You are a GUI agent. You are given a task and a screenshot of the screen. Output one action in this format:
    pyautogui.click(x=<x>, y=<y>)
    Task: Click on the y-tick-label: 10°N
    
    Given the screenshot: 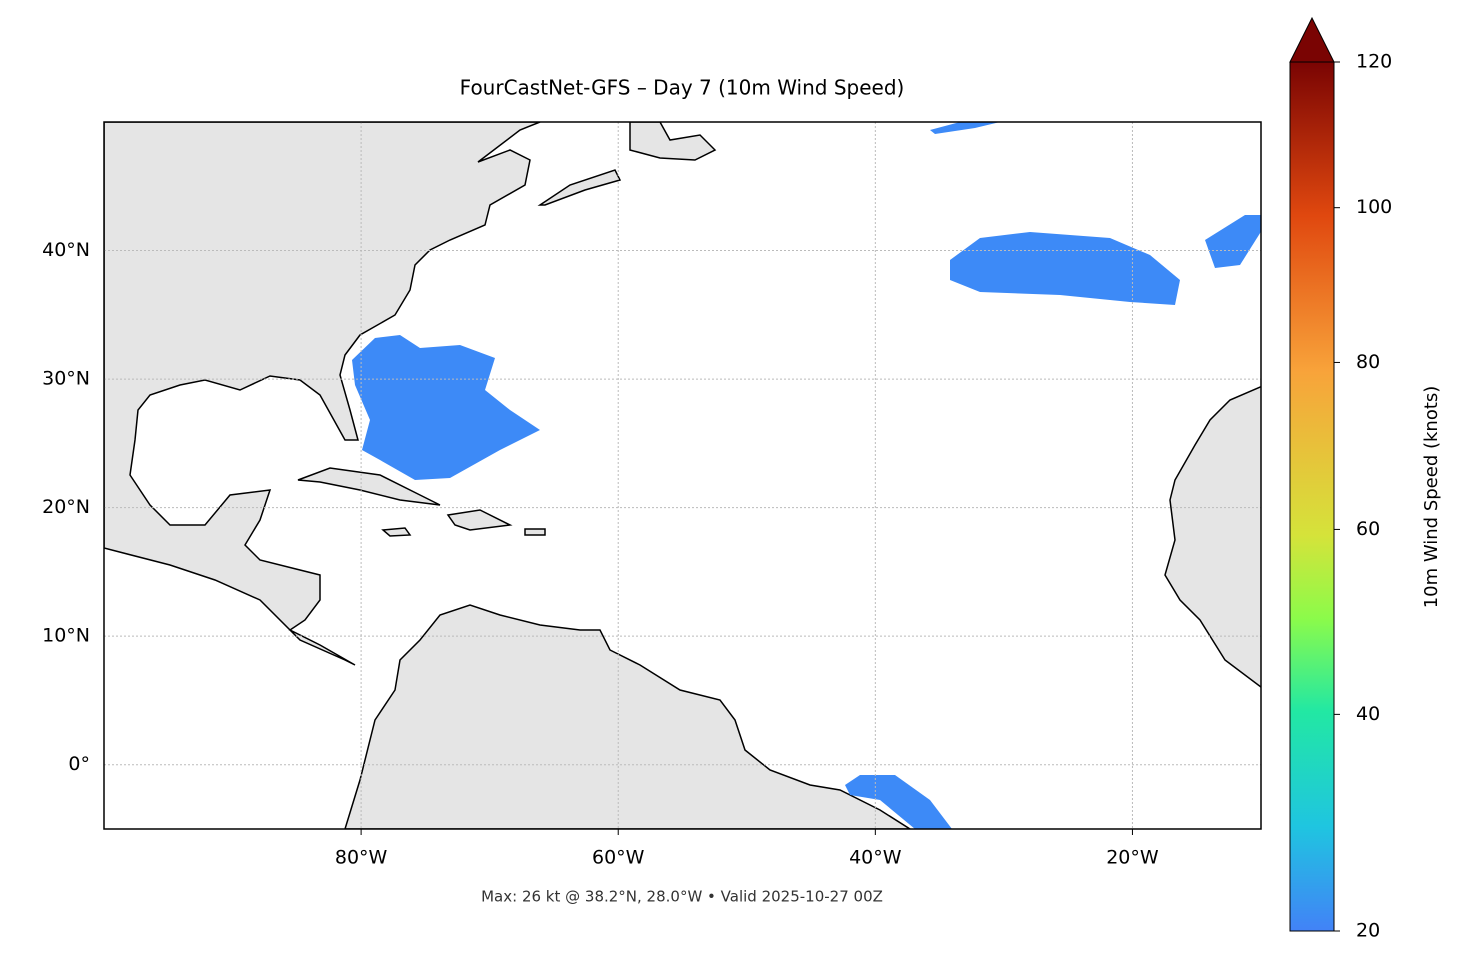 What is the action you would take?
    pyautogui.click(x=66, y=636)
    